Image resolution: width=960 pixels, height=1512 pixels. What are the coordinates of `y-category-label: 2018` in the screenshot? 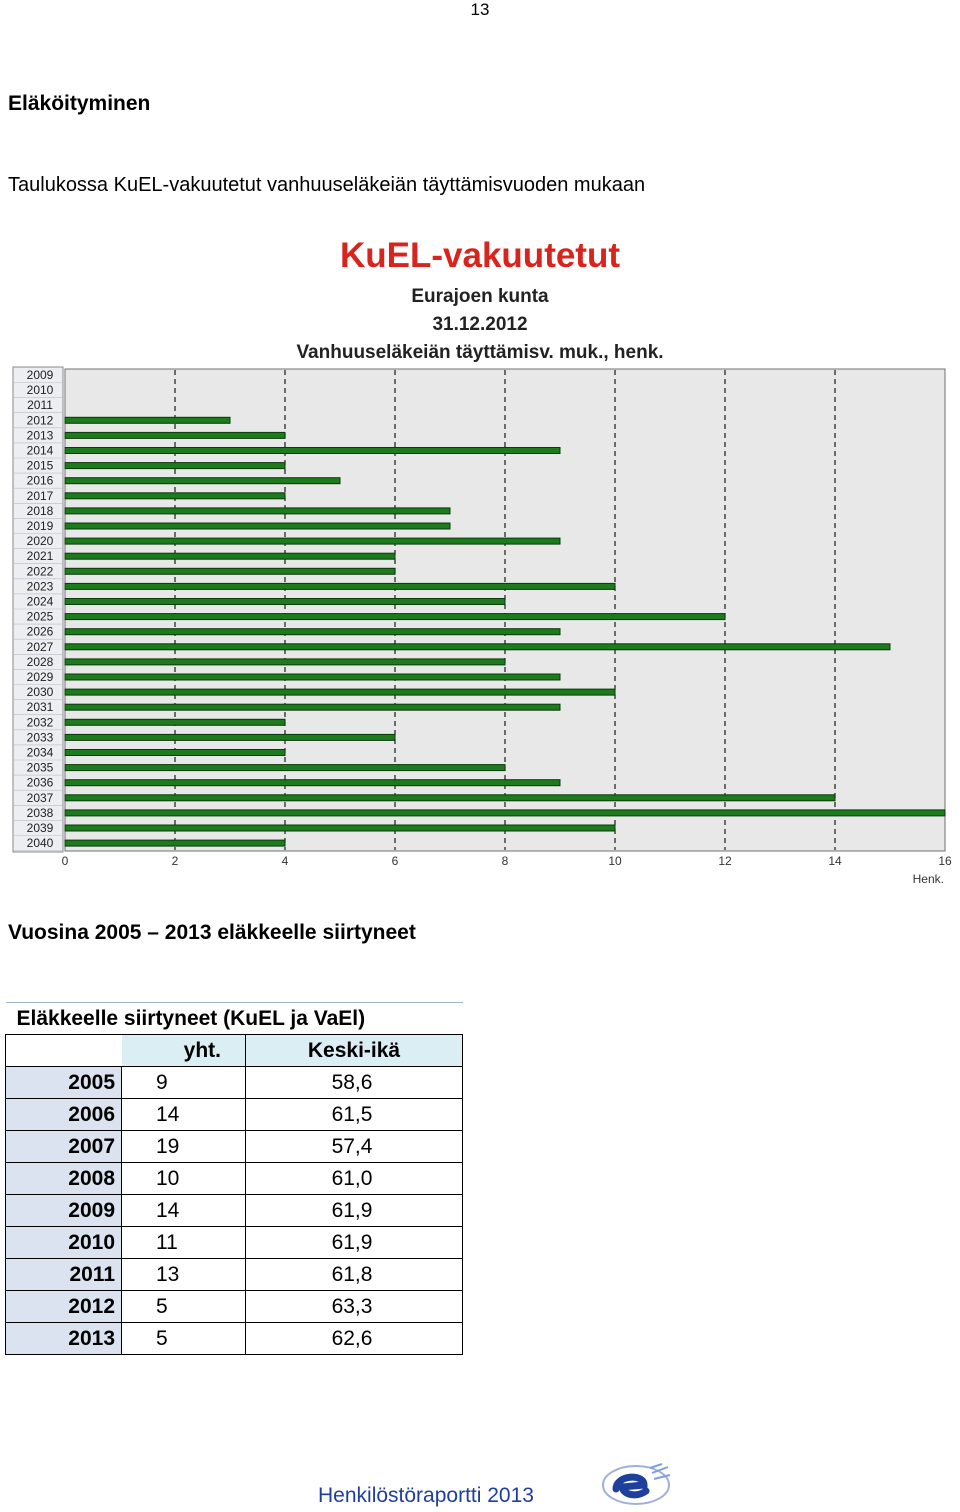 It's located at (40, 511).